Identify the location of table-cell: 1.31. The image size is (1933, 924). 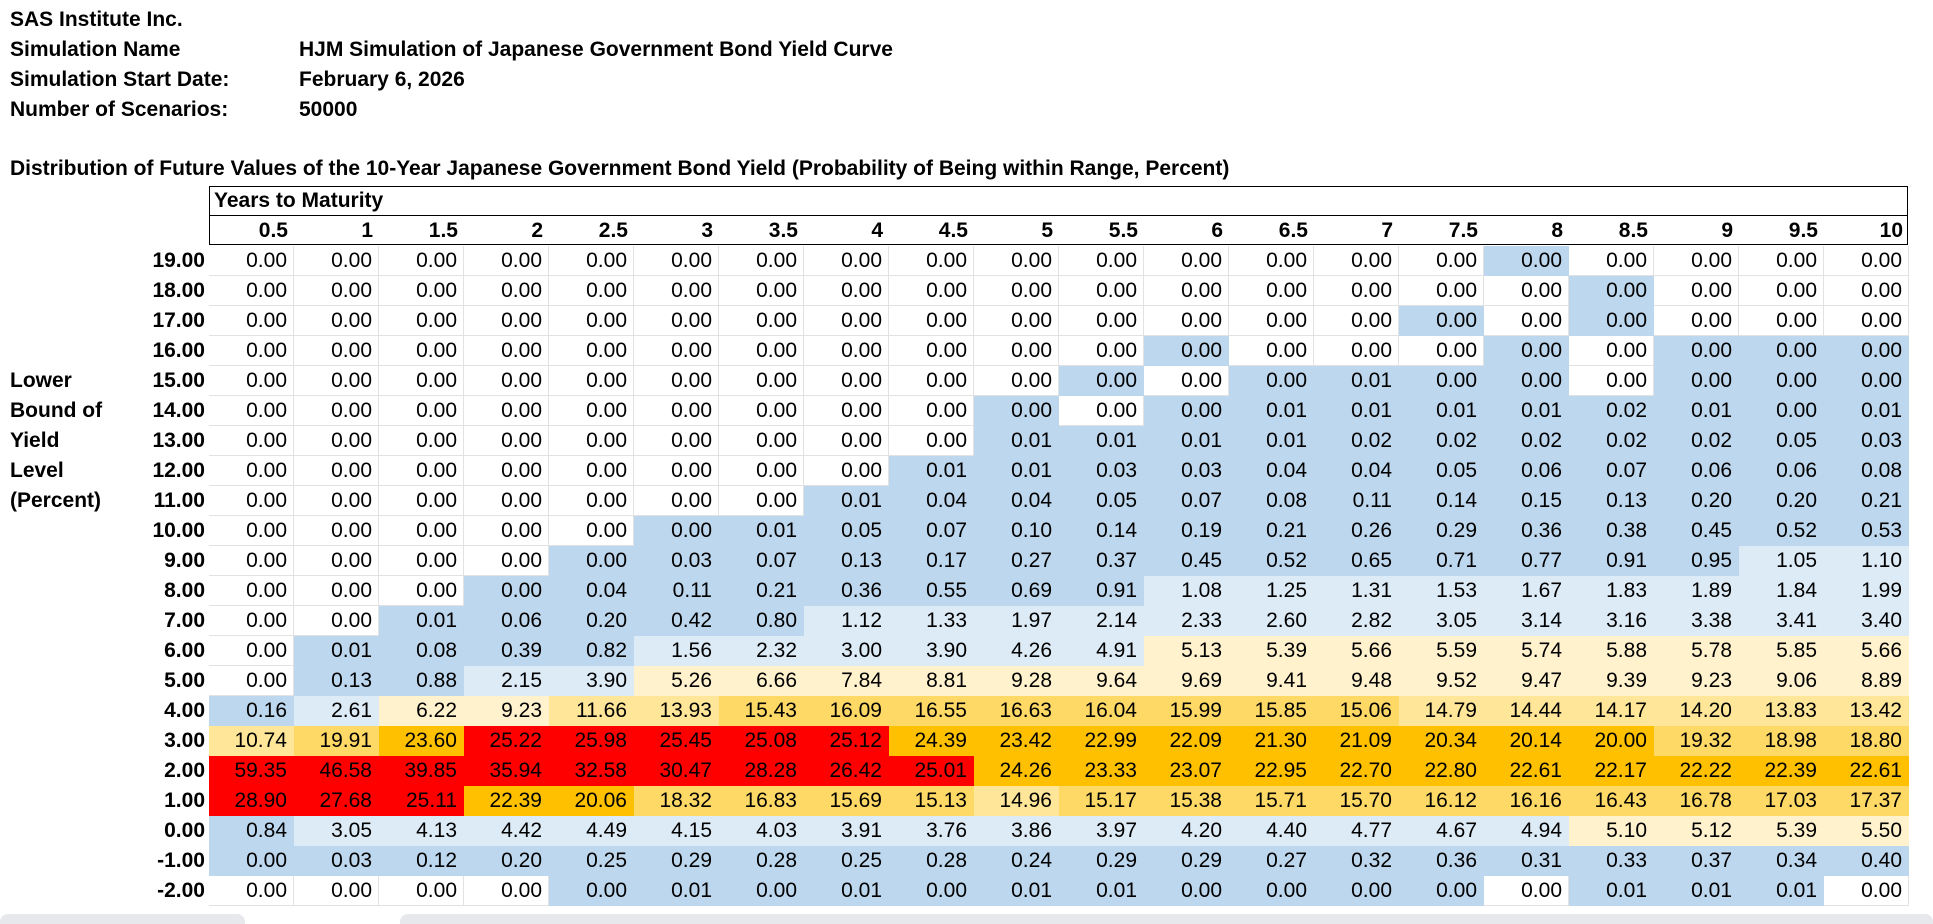
(1356, 591).